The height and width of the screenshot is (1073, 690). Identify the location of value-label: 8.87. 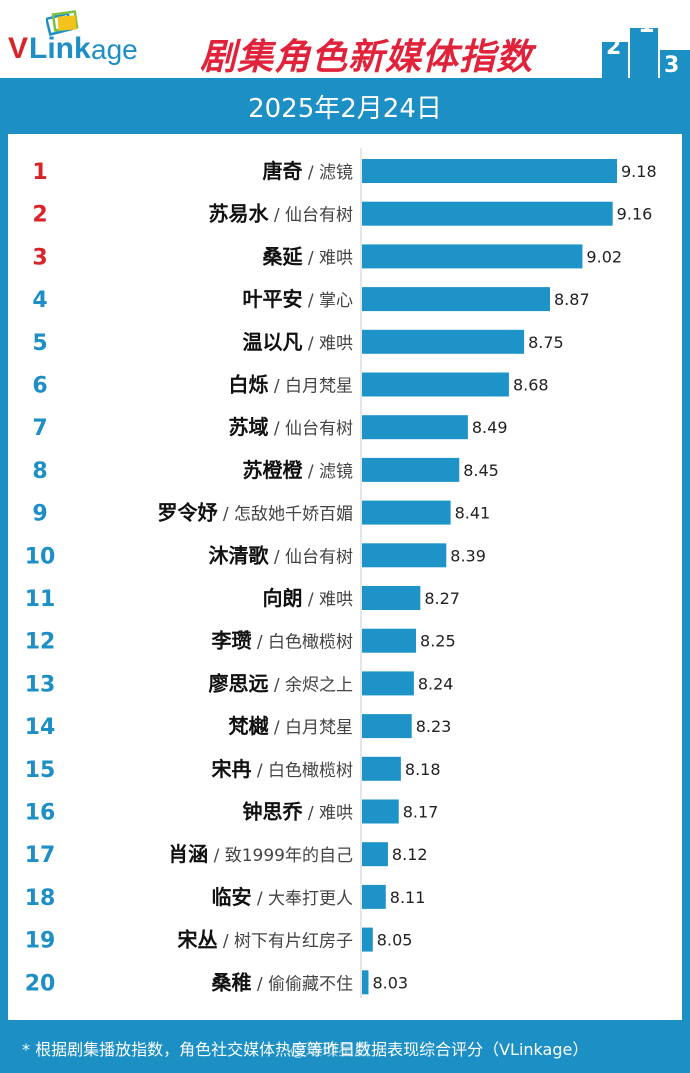
(572, 299).